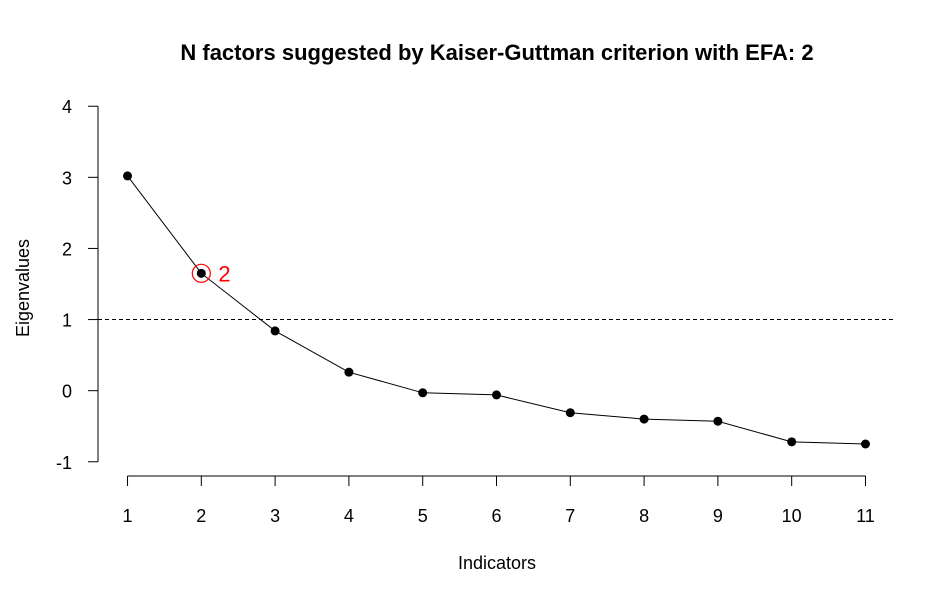 The image size is (946, 600). Describe the element at coordinates (23, 288) in the screenshot. I see `y-axis-label: Eigenvalues` at that location.